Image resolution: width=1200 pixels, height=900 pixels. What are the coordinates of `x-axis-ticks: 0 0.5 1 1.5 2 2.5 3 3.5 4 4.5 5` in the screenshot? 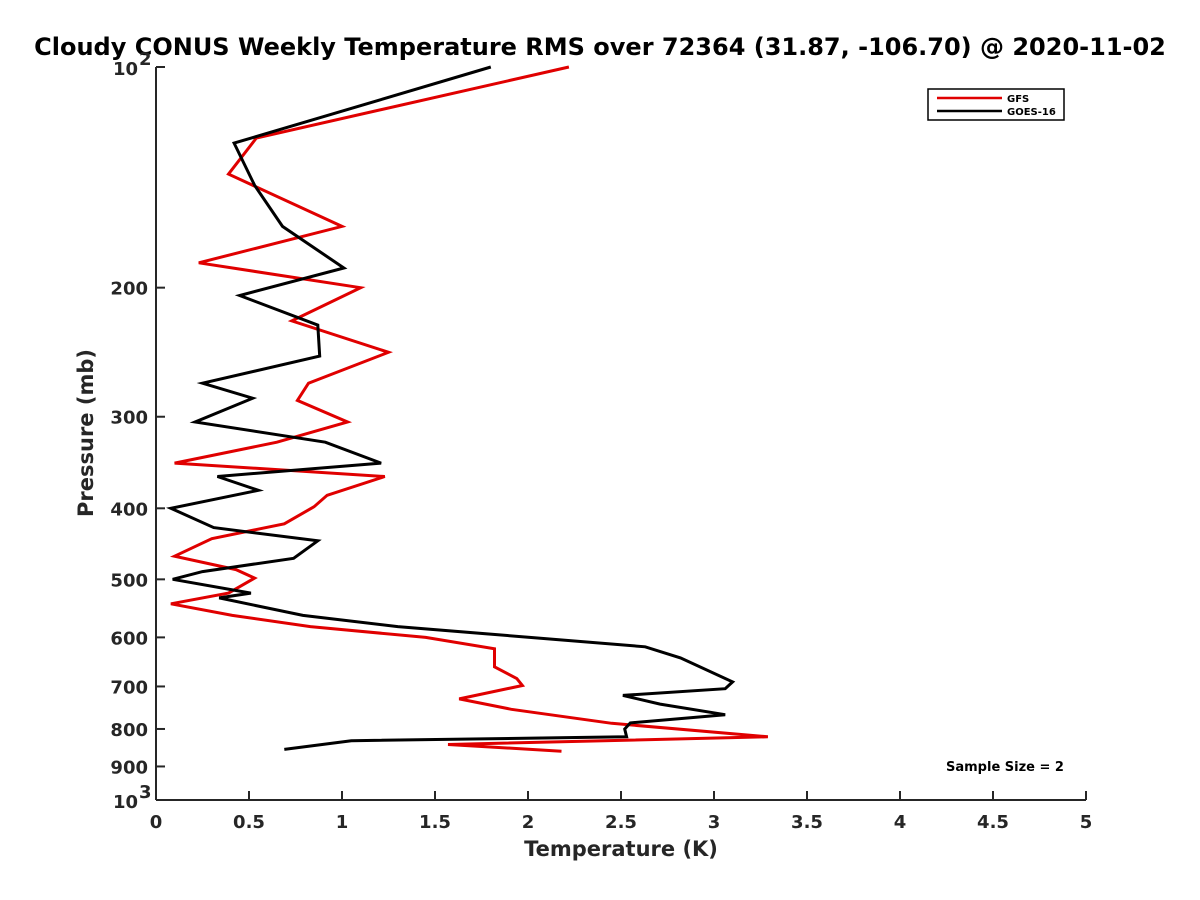 It's located at (621, 812).